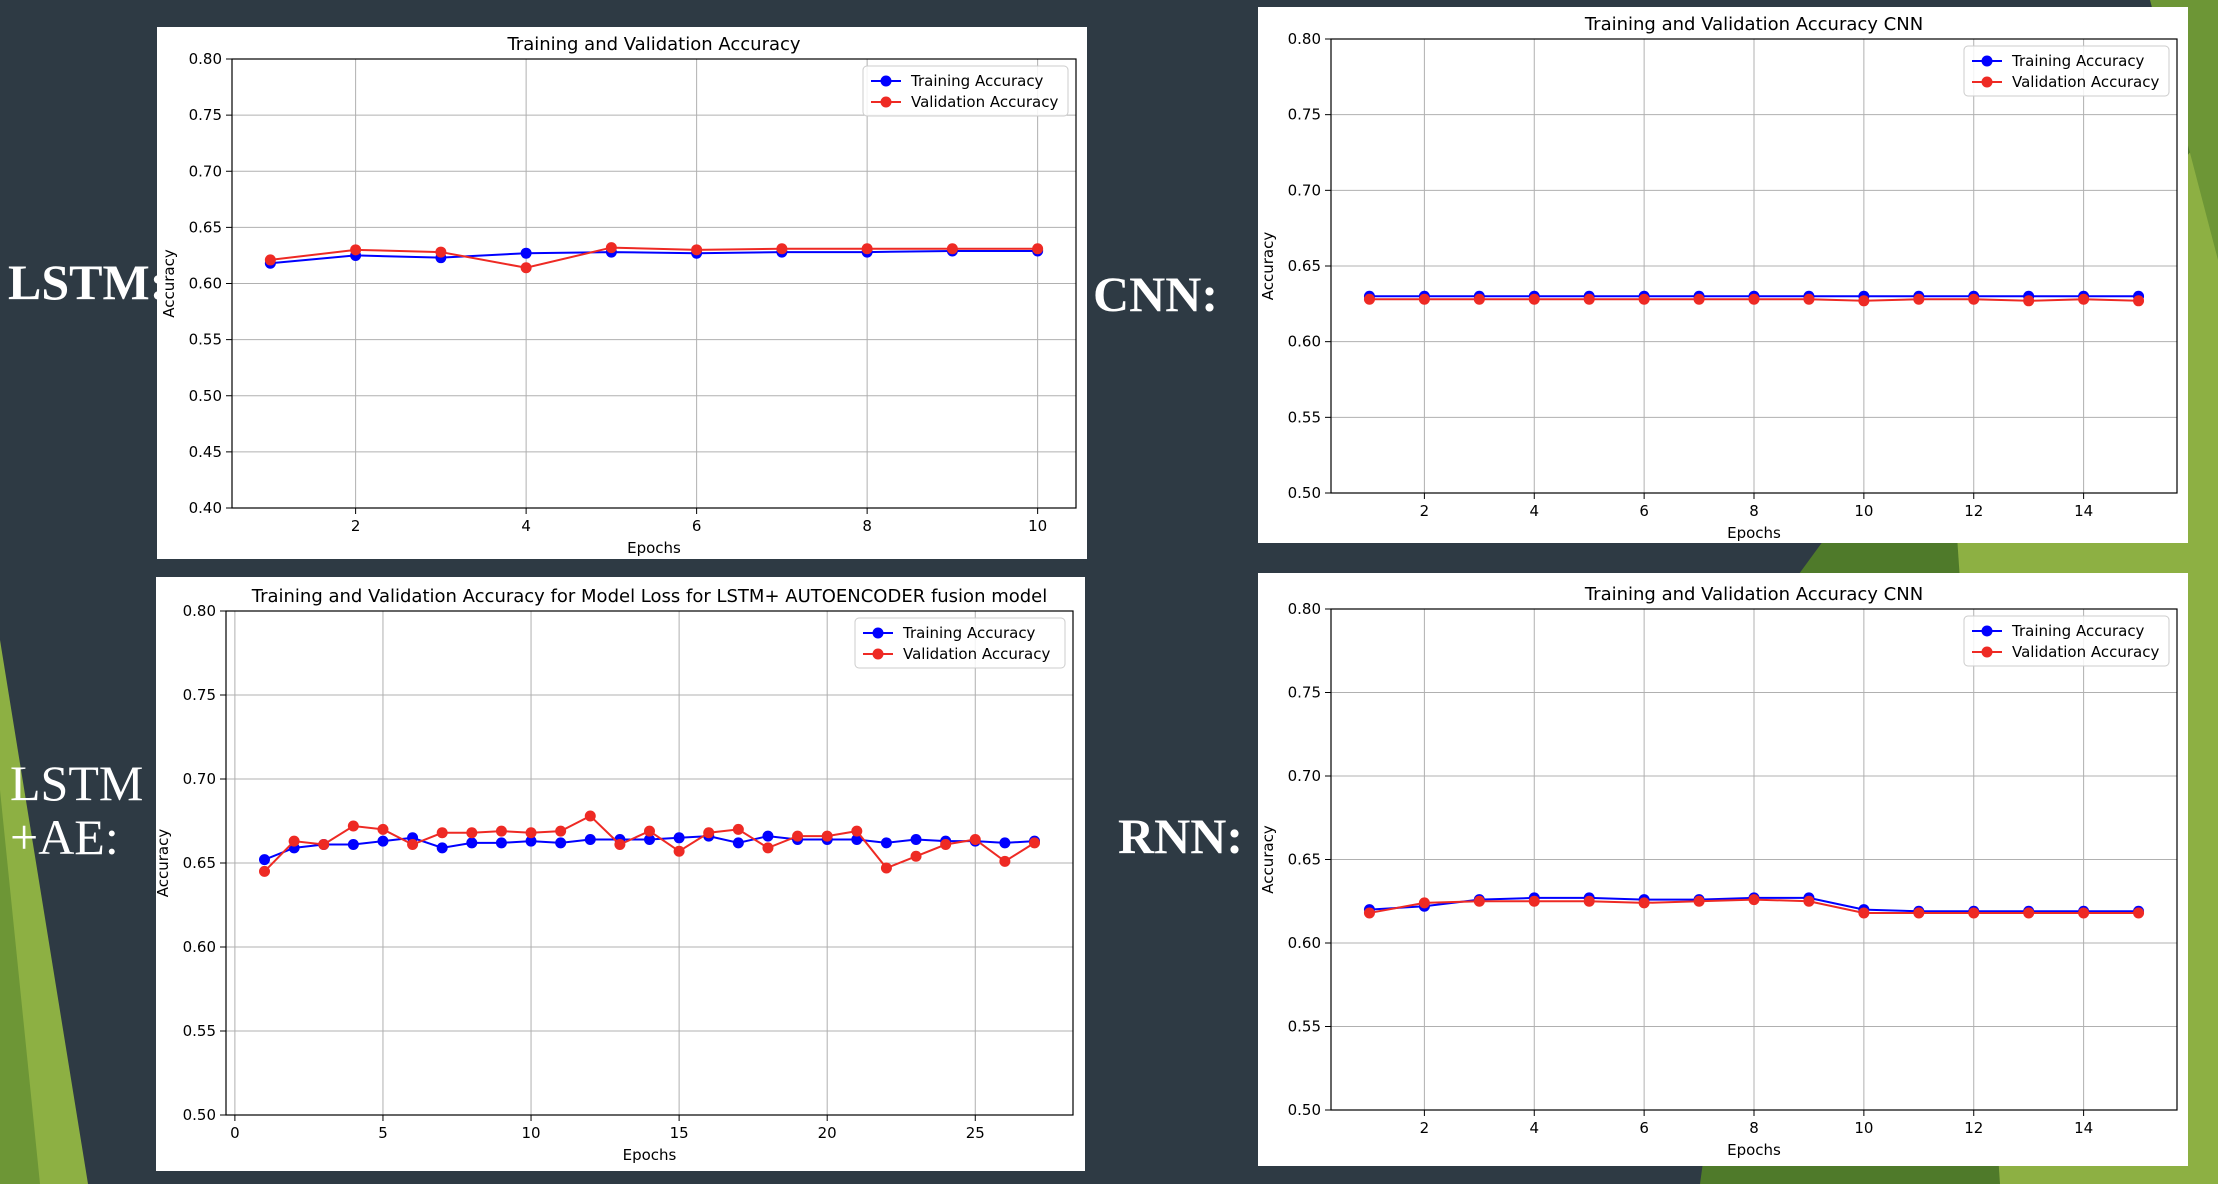 The width and height of the screenshot is (2218, 1184). I want to click on chart-title: Training and Validation Accuracy, so click(653, 44).